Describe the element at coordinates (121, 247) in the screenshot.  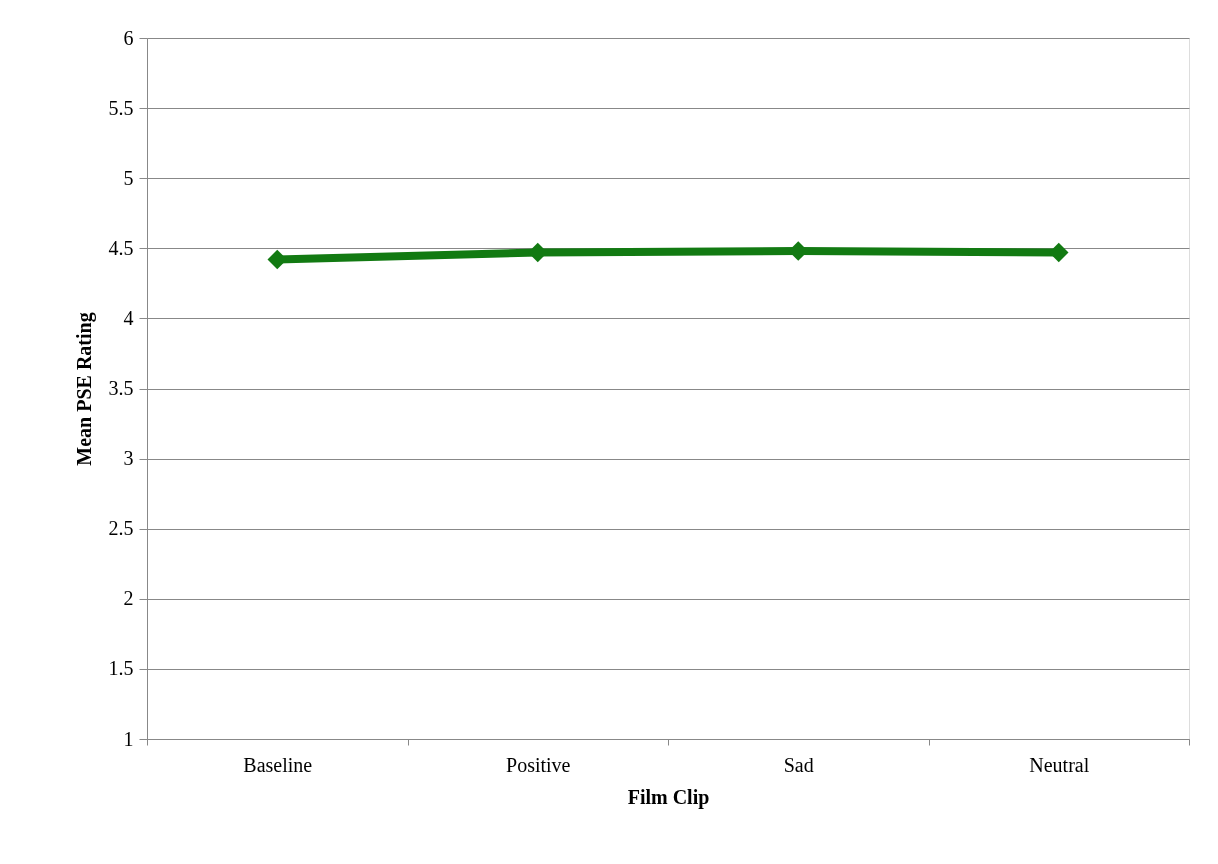
I see `y-tick-label: 4.5` at that location.